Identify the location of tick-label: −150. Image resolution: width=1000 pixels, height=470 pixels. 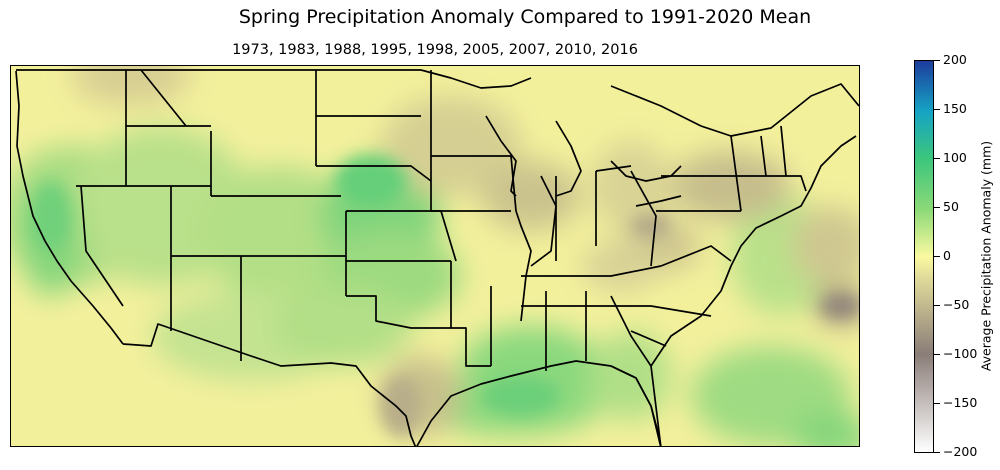
(960, 402).